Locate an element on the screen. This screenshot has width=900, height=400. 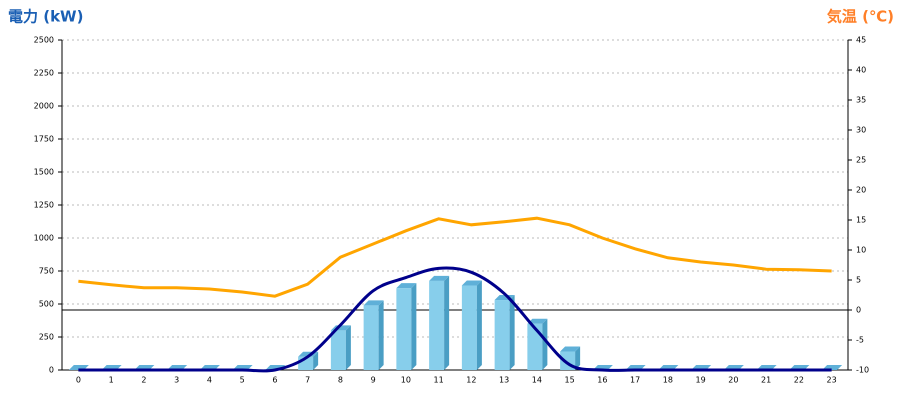
x-tick-label: 2 is located at coordinates (143, 380).